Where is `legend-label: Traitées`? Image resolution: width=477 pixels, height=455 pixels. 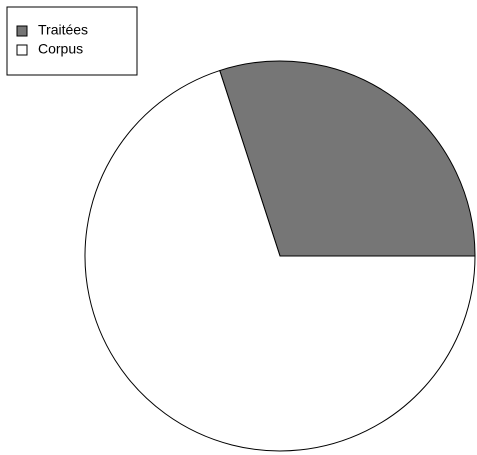
legend-label: Traitées is located at coordinates (63, 30).